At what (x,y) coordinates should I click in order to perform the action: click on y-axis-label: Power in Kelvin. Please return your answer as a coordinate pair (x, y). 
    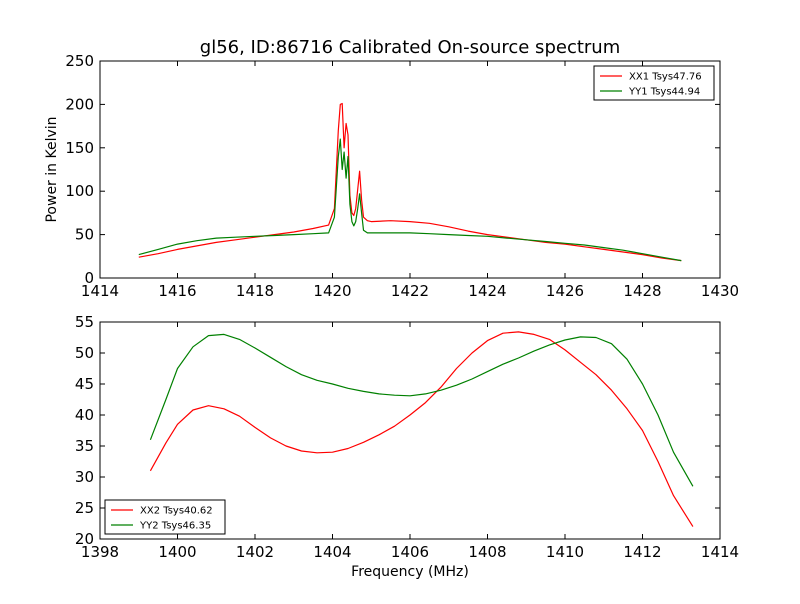
    Looking at the image, I should click on (52, 169).